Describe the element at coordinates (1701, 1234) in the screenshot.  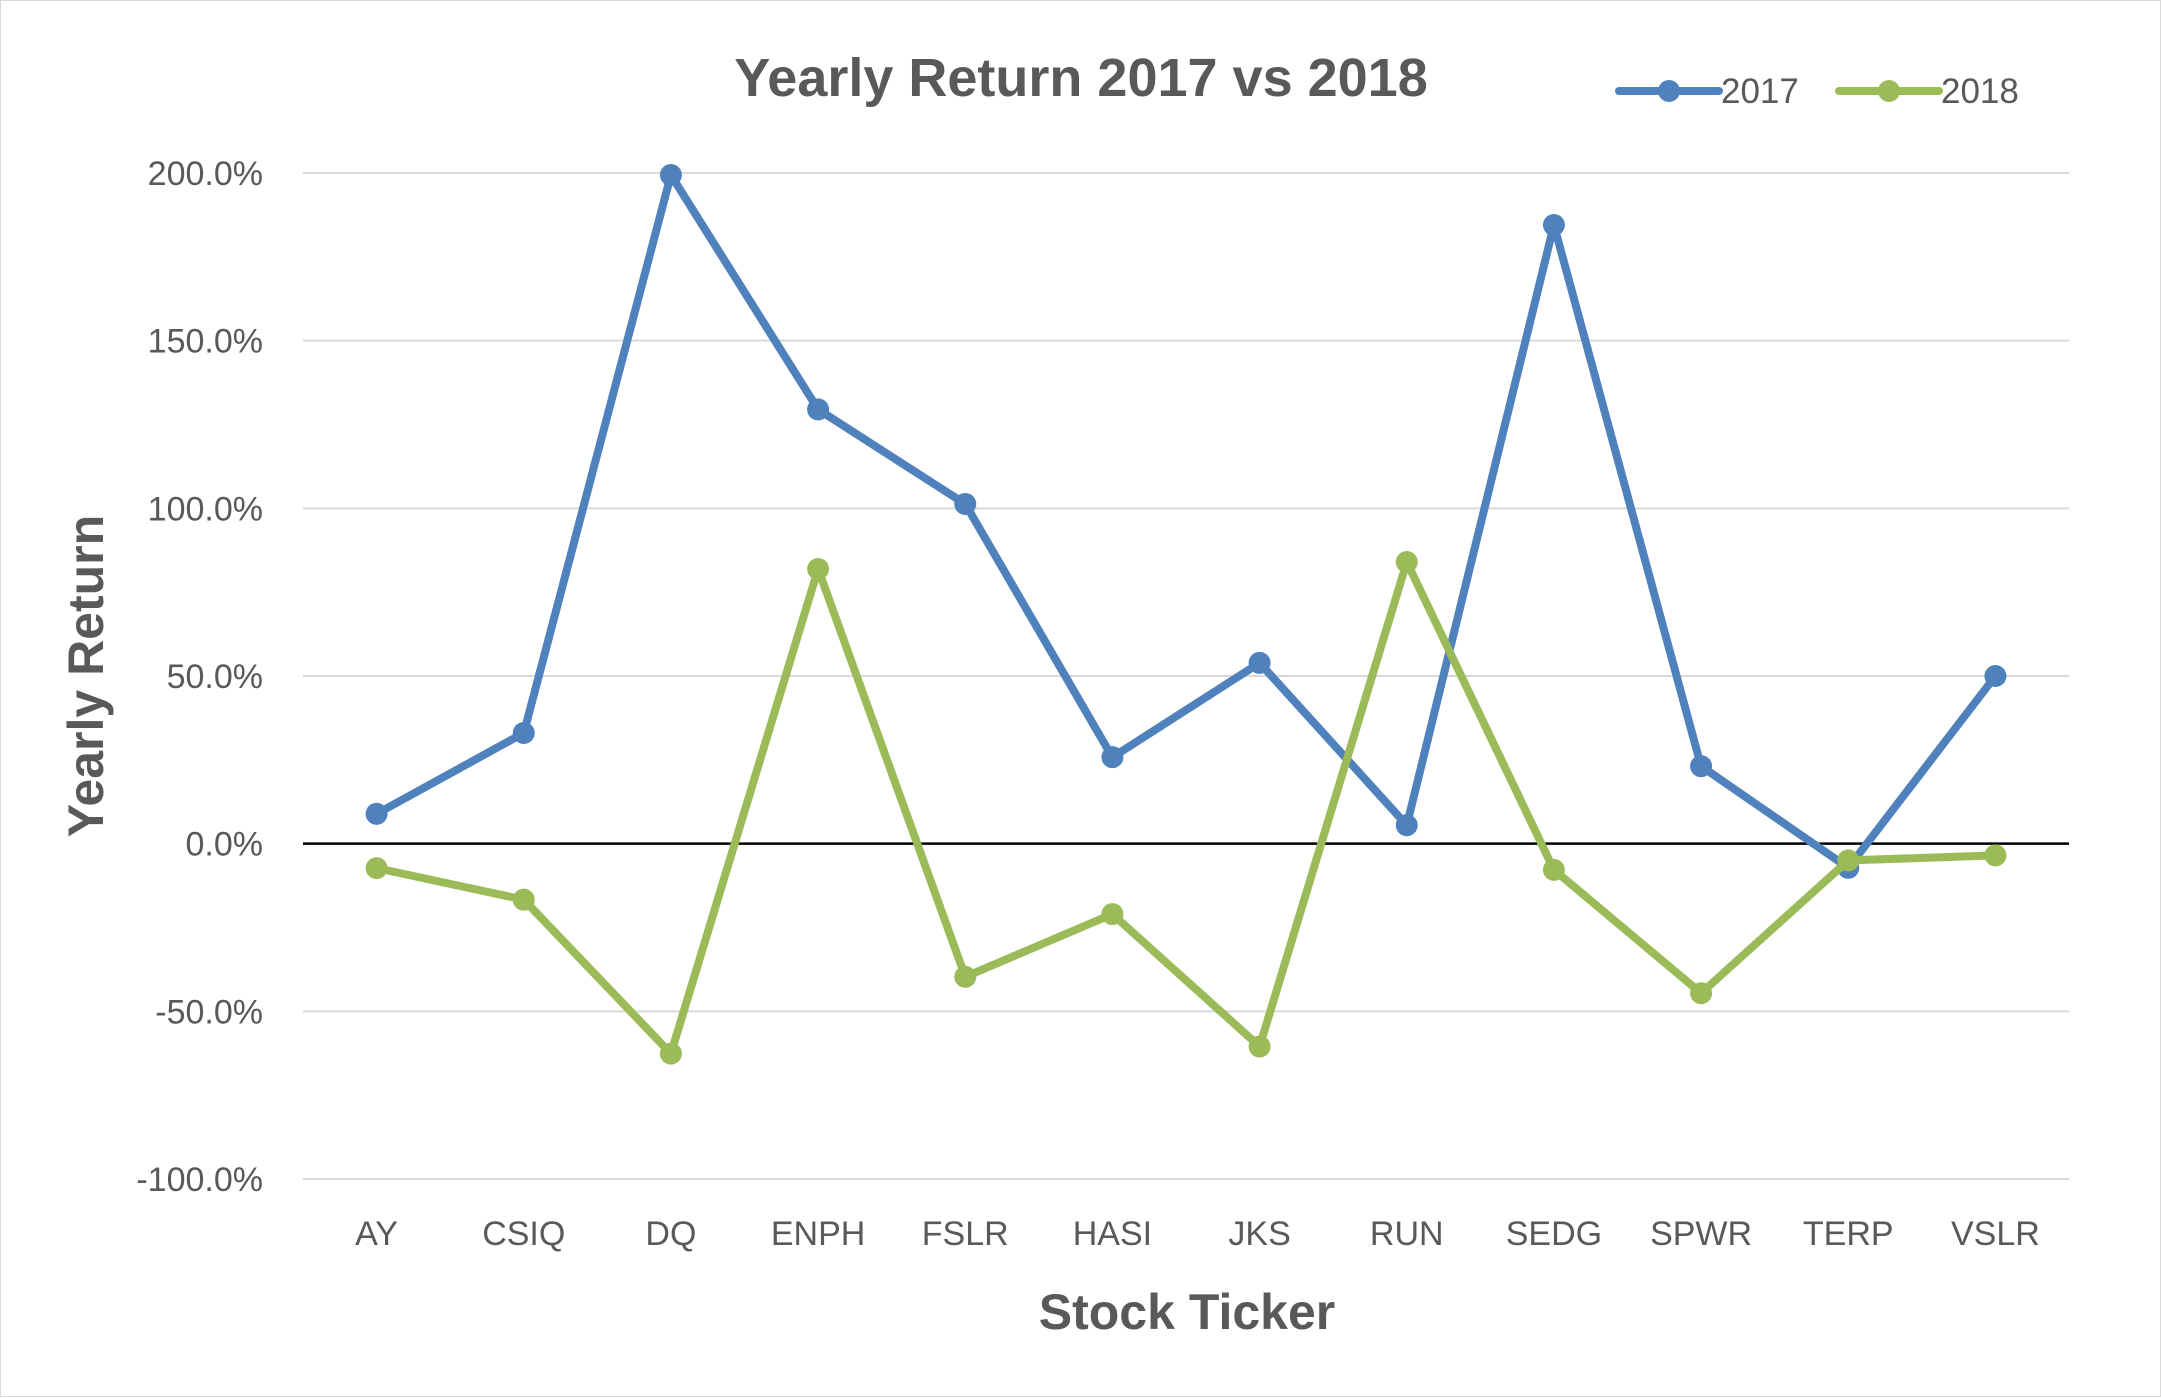
I see `x-tick-label: SPWR` at that location.